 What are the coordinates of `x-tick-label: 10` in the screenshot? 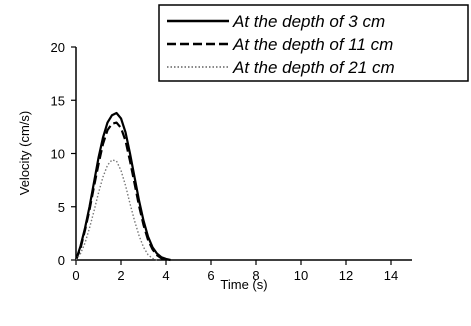 It's located at (301, 275).